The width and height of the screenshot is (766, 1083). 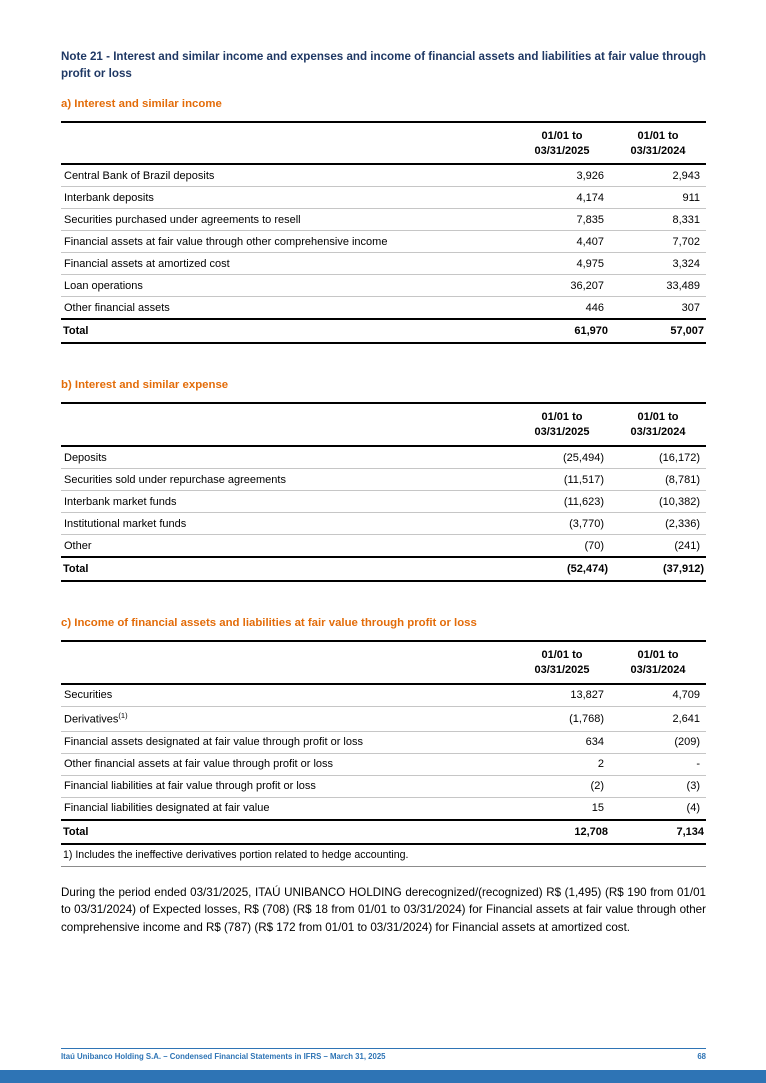 I want to click on value-cell: (25,494), so click(x=562, y=458).